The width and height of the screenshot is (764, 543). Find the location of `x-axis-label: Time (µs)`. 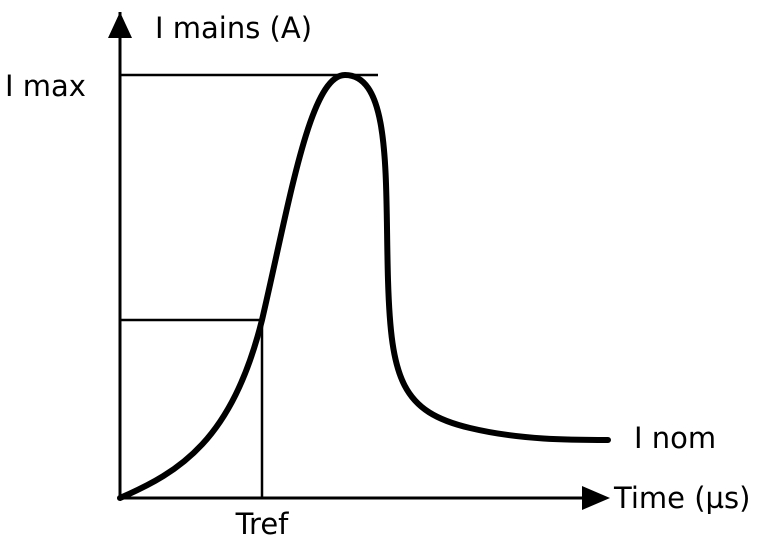

x-axis-label: Time (µs) is located at coordinates (681, 498).